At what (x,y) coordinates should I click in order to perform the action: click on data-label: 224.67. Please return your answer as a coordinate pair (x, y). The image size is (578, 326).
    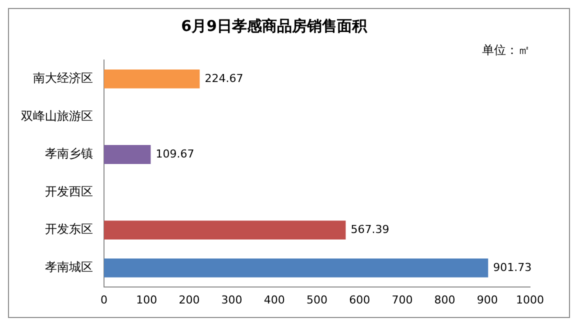
    Looking at the image, I should click on (224, 78).